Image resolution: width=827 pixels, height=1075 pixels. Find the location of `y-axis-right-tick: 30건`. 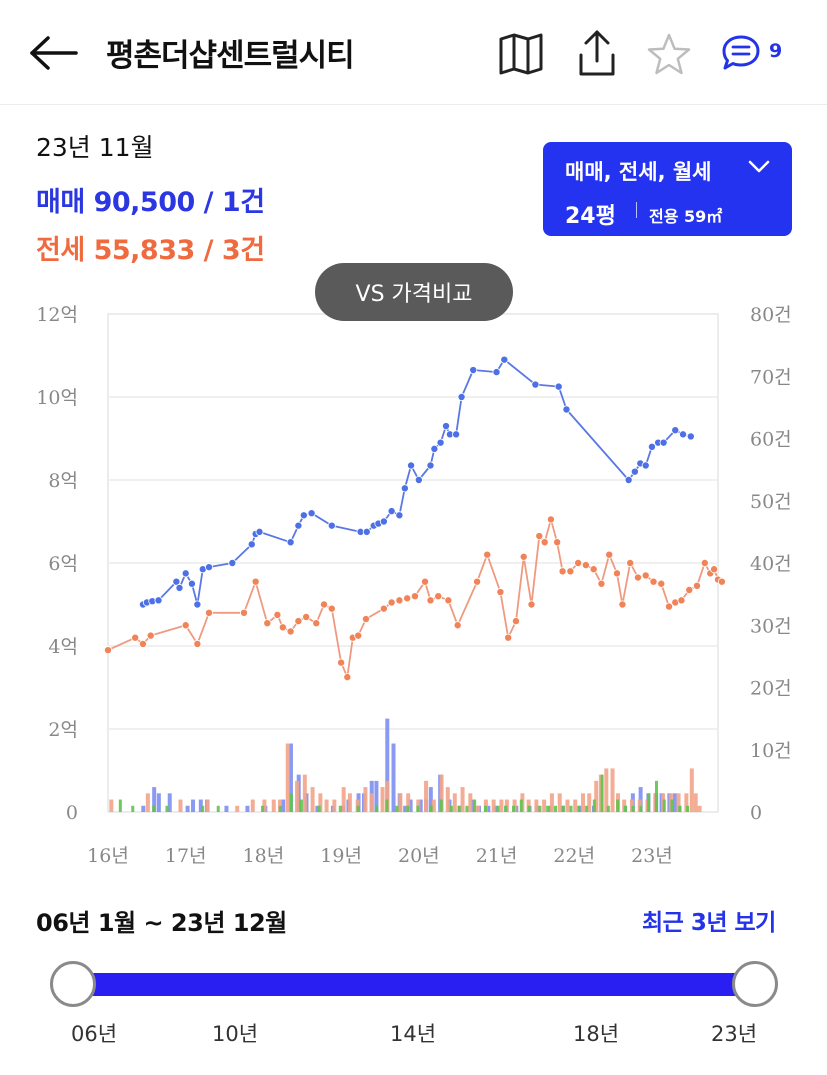

y-axis-right-tick: 30건 is located at coordinates (771, 626).